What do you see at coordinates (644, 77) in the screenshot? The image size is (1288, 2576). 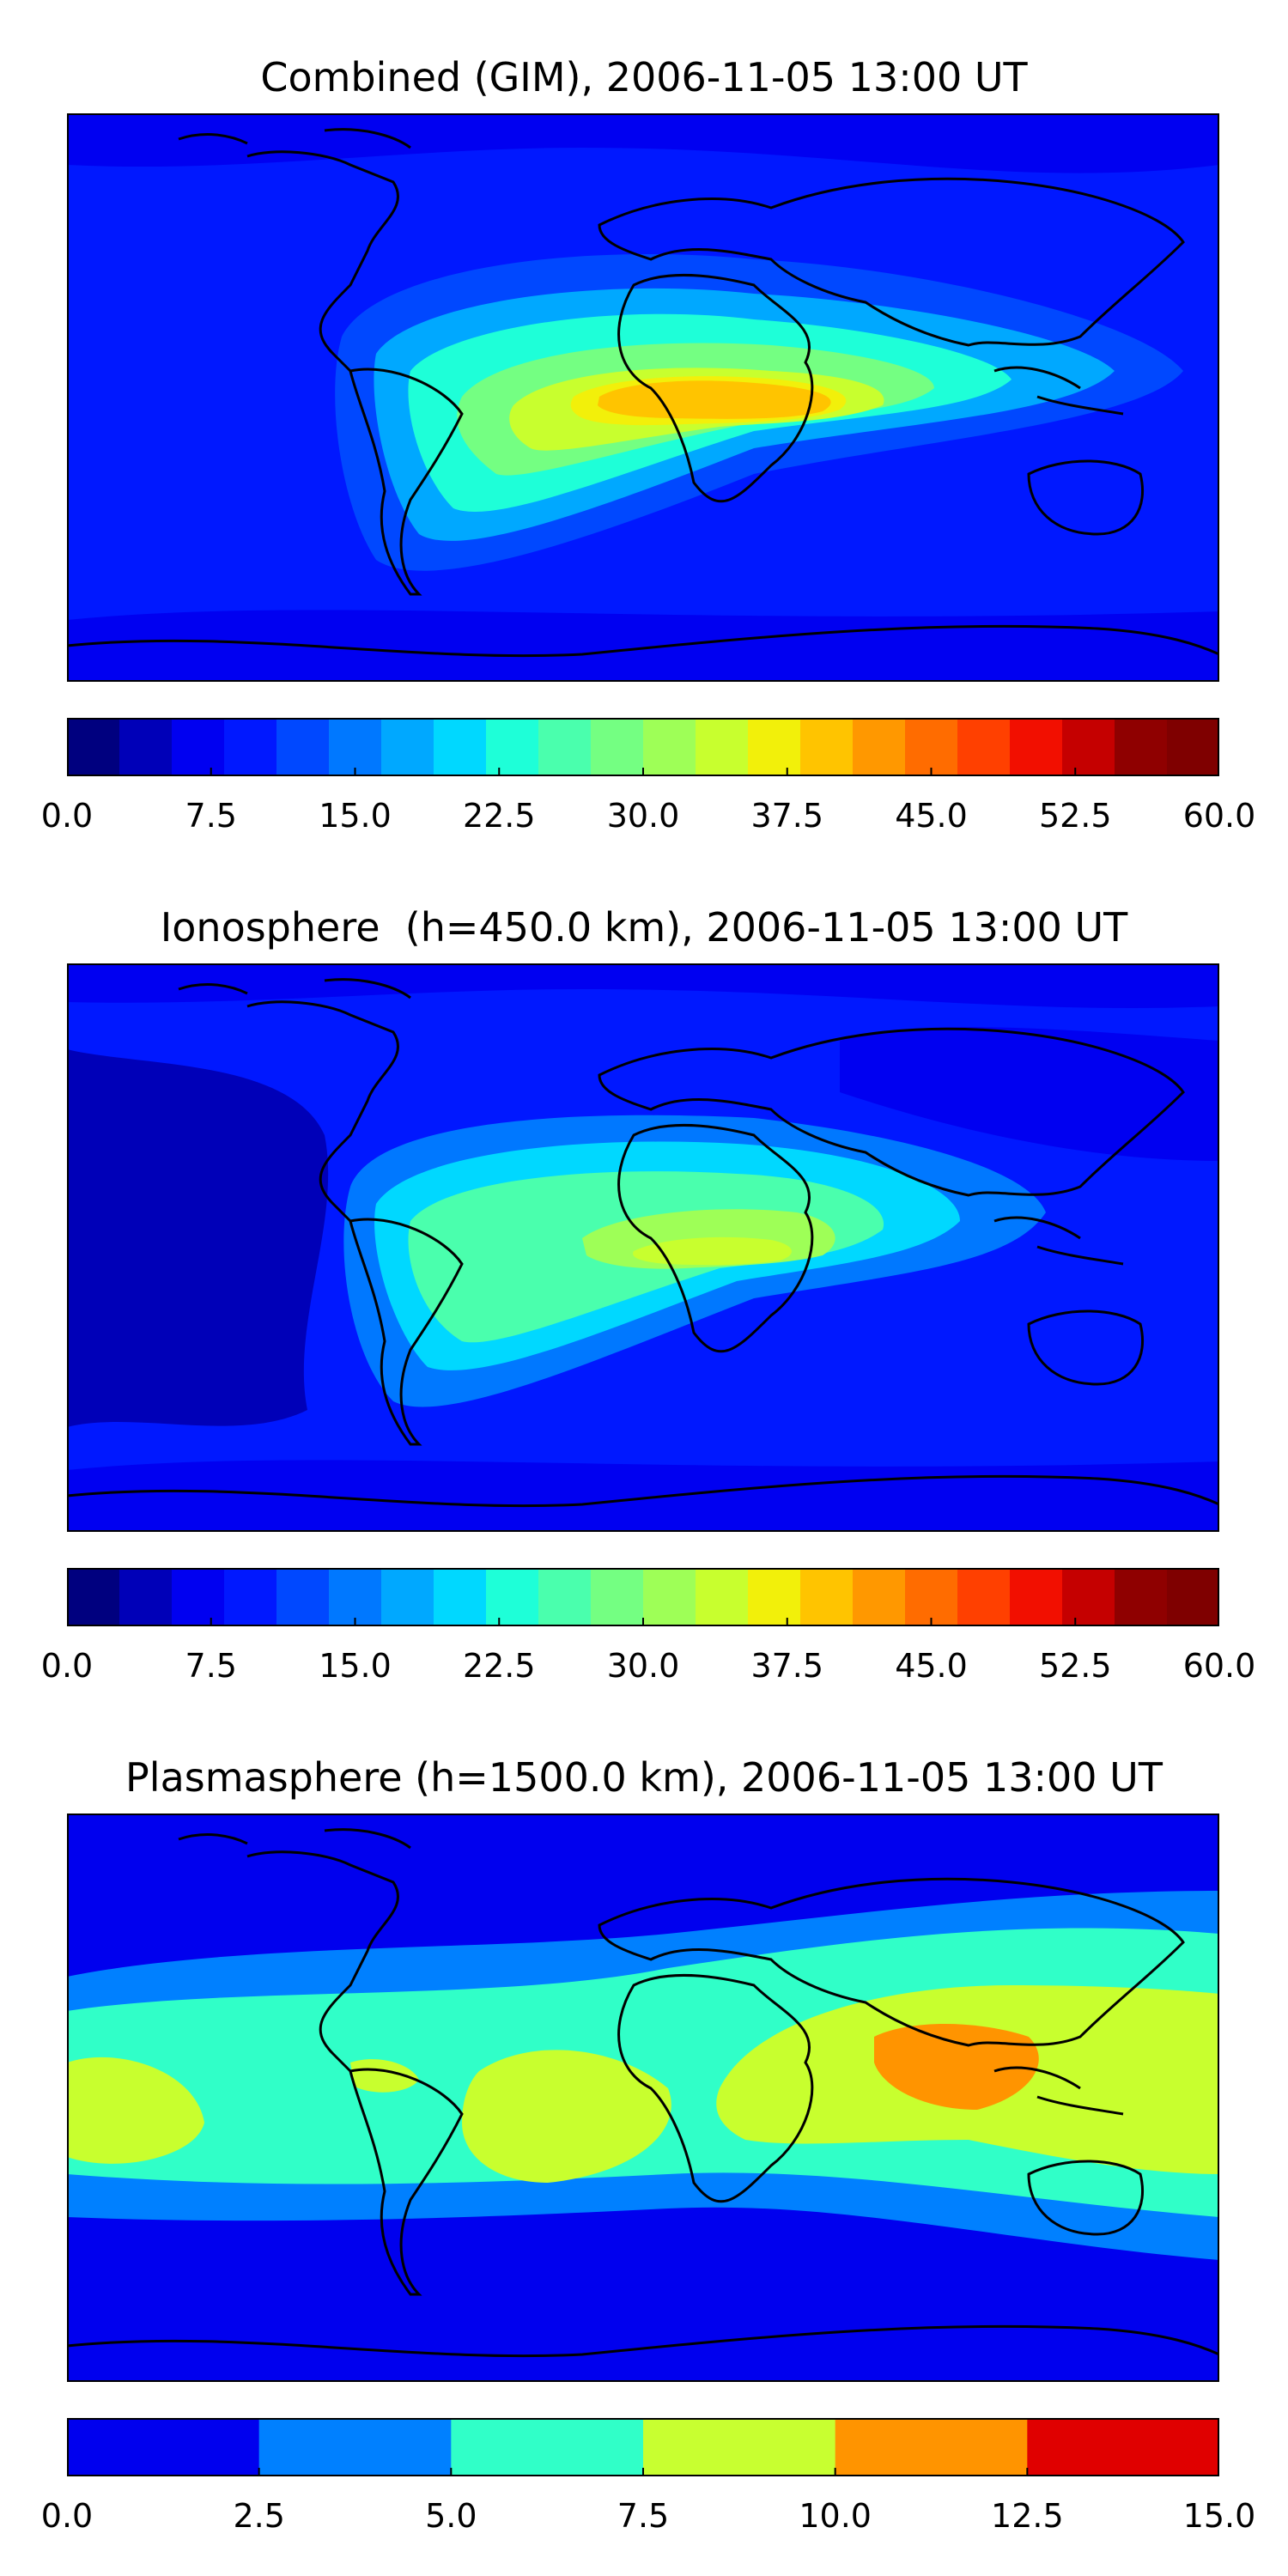 I see `map-title: Combined (GIM), 2006-11-05 13:00 UT` at bounding box center [644, 77].